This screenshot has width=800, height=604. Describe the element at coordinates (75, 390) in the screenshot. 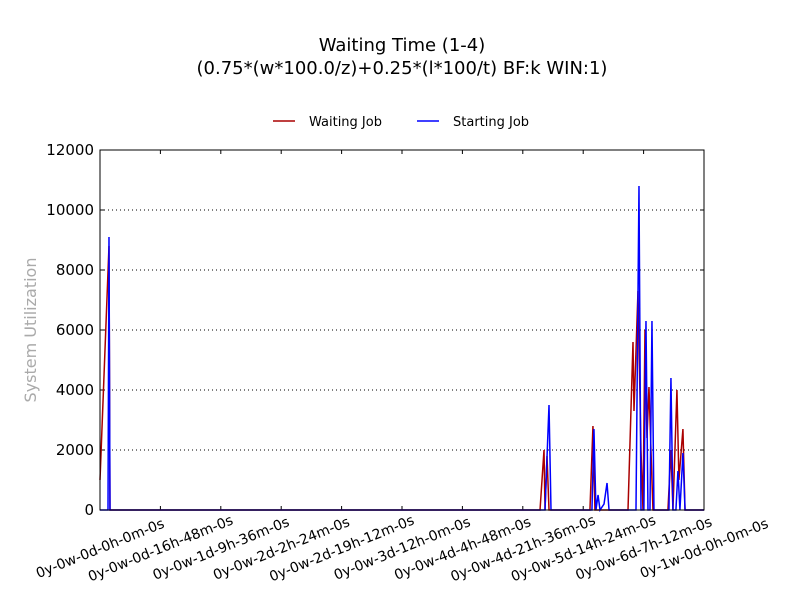

I see `y-tick-label: 4000` at that location.